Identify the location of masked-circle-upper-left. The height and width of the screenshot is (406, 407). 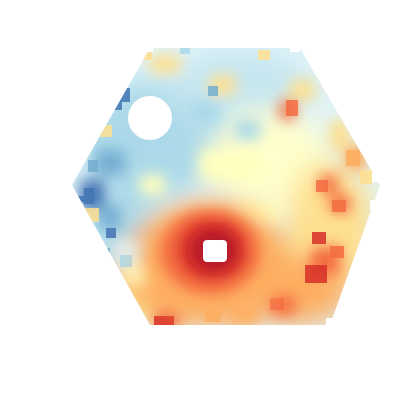
(150, 118).